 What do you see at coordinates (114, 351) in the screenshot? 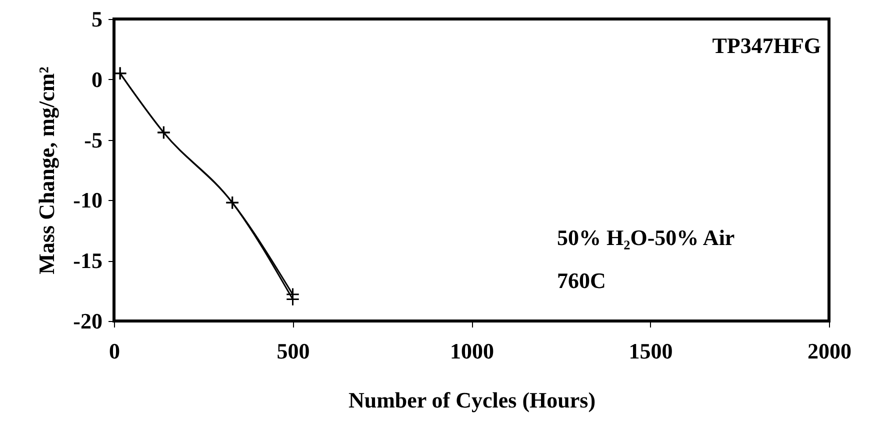
I see `x-tick-label: 0` at bounding box center [114, 351].